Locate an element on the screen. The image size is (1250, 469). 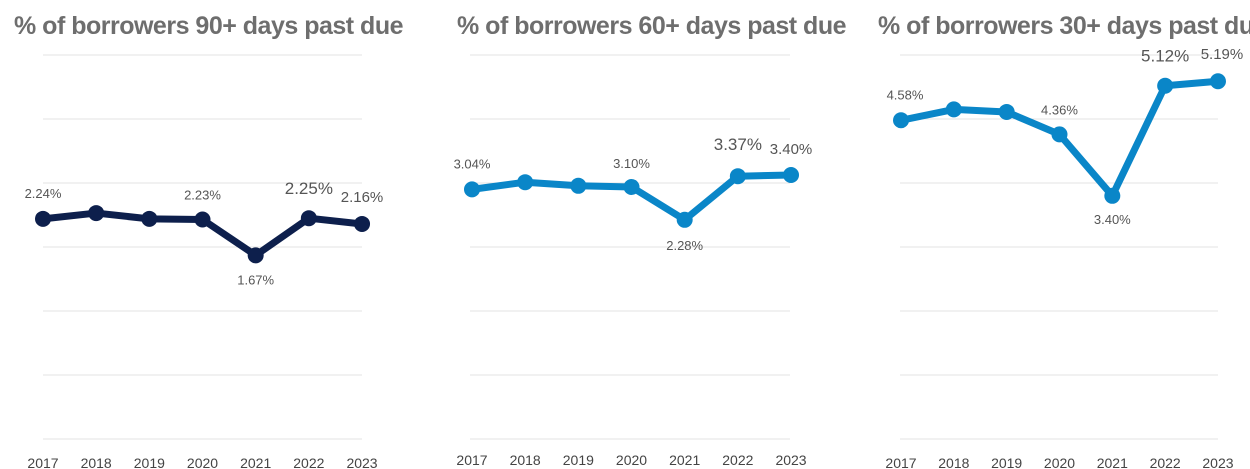
chart-title: % of borrowers 60+ days past due is located at coordinates (652, 26).